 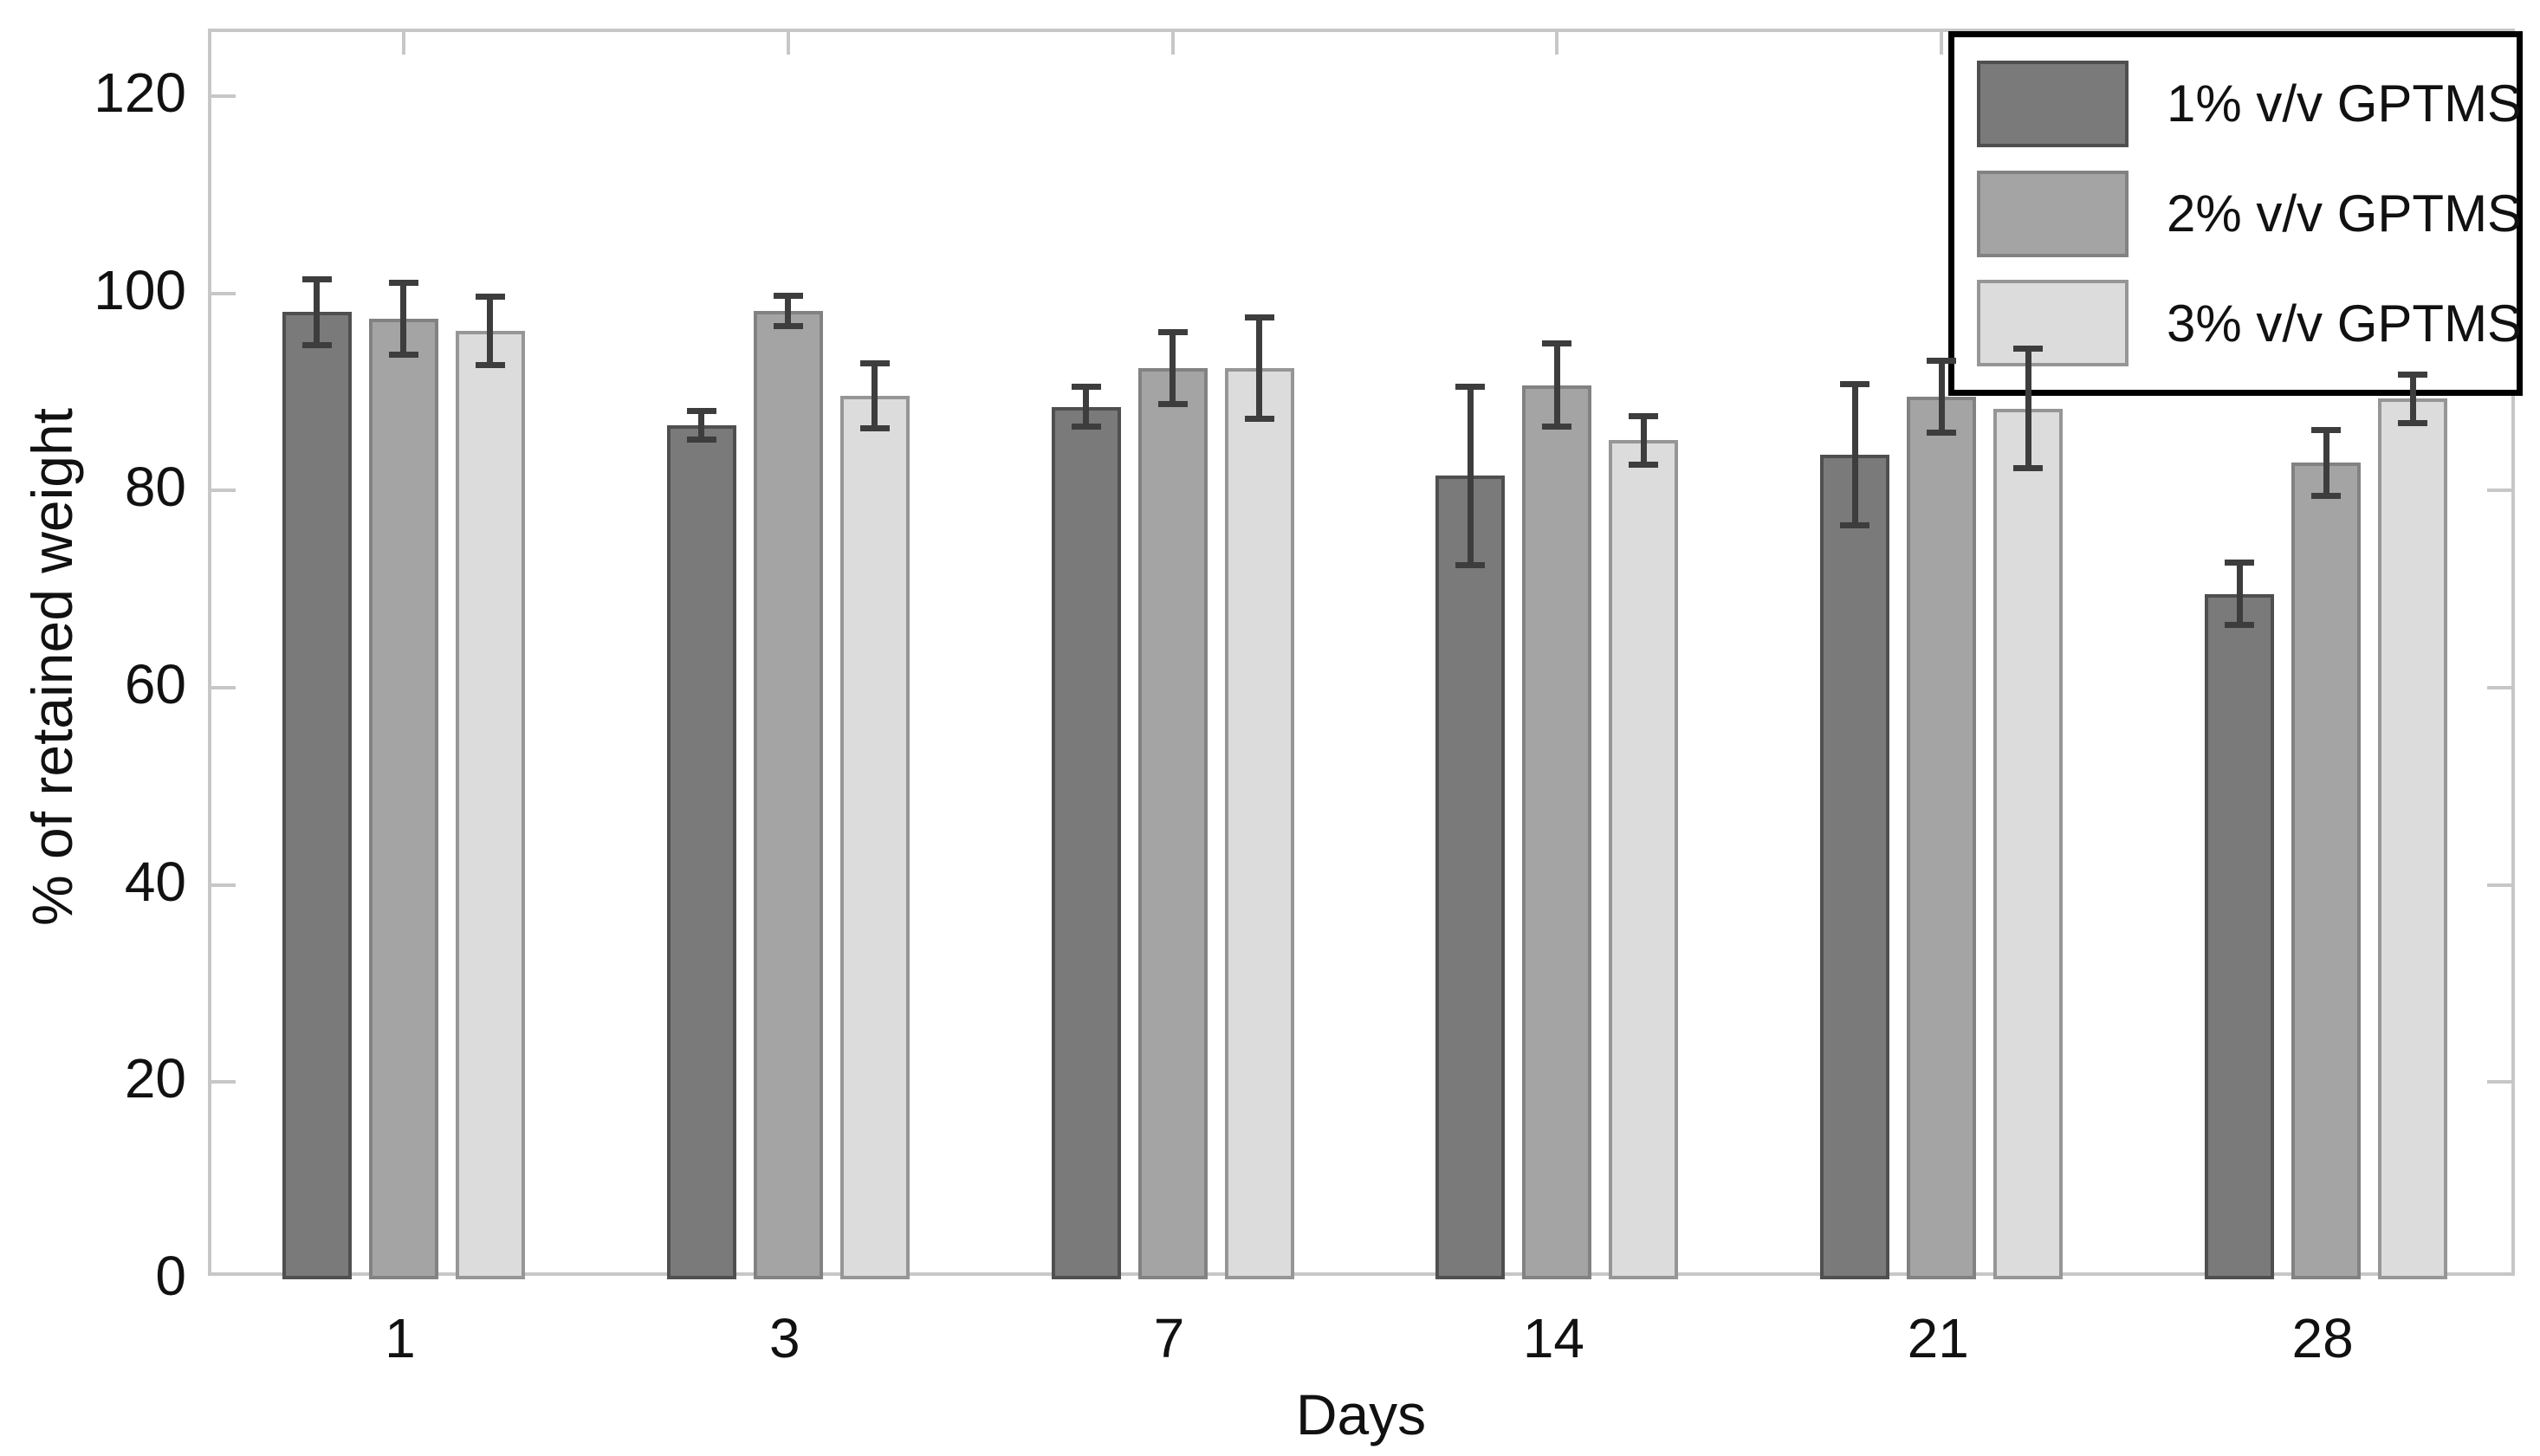 I want to click on legend-label: 1% v/v GPTMS, so click(x=2345, y=103).